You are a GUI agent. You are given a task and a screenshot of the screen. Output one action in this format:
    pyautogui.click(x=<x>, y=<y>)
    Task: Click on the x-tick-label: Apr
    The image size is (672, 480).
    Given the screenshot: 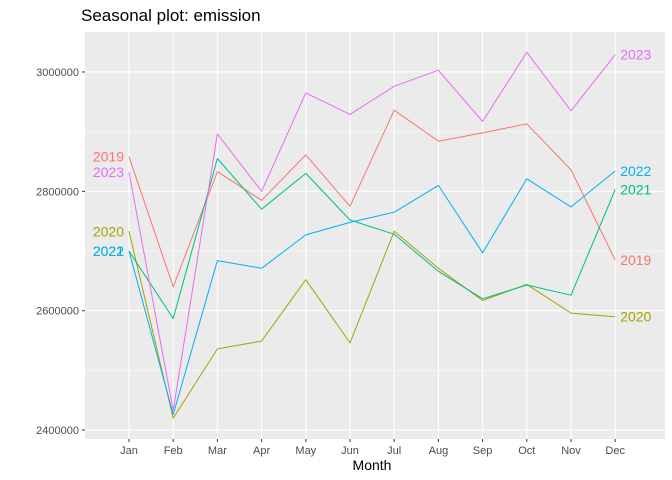 What is the action you would take?
    pyautogui.click(x=261, y=451)
    